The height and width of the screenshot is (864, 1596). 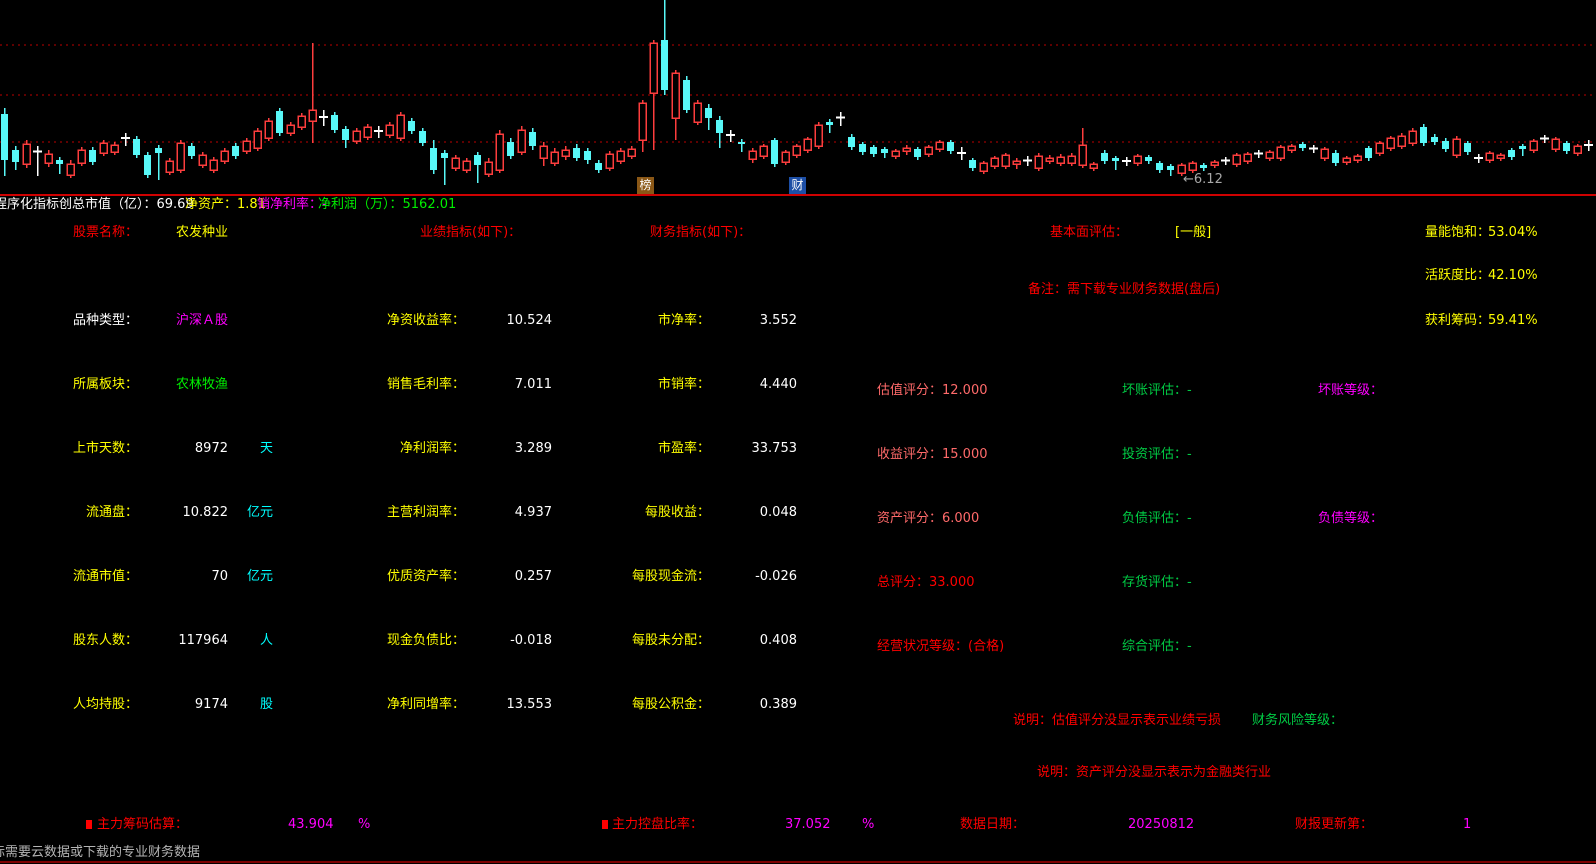 What do you see at coordinates (941, 646) in the screenshot?
I see `score-4: 经营状况等级：(合格)` at bounding box center [941, 646].